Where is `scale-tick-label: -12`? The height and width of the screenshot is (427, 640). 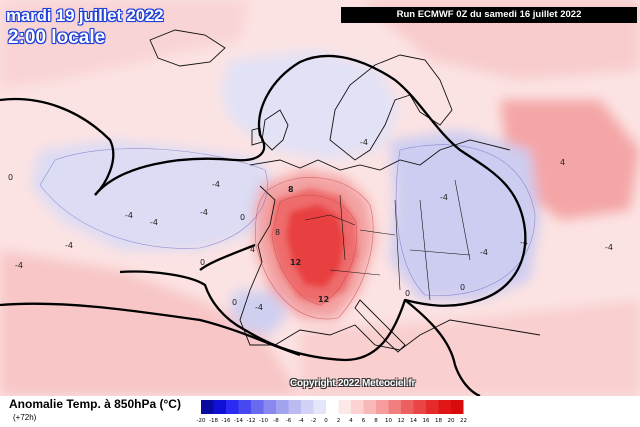
scale-tick-label: -12 is located at coordinates (251, 421).